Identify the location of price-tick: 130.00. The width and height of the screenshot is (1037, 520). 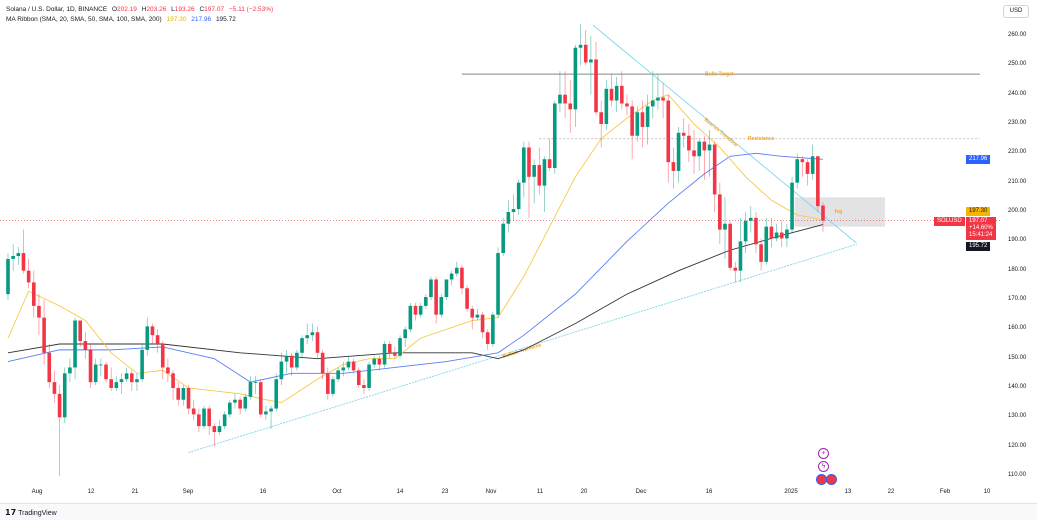
(1017, 416).